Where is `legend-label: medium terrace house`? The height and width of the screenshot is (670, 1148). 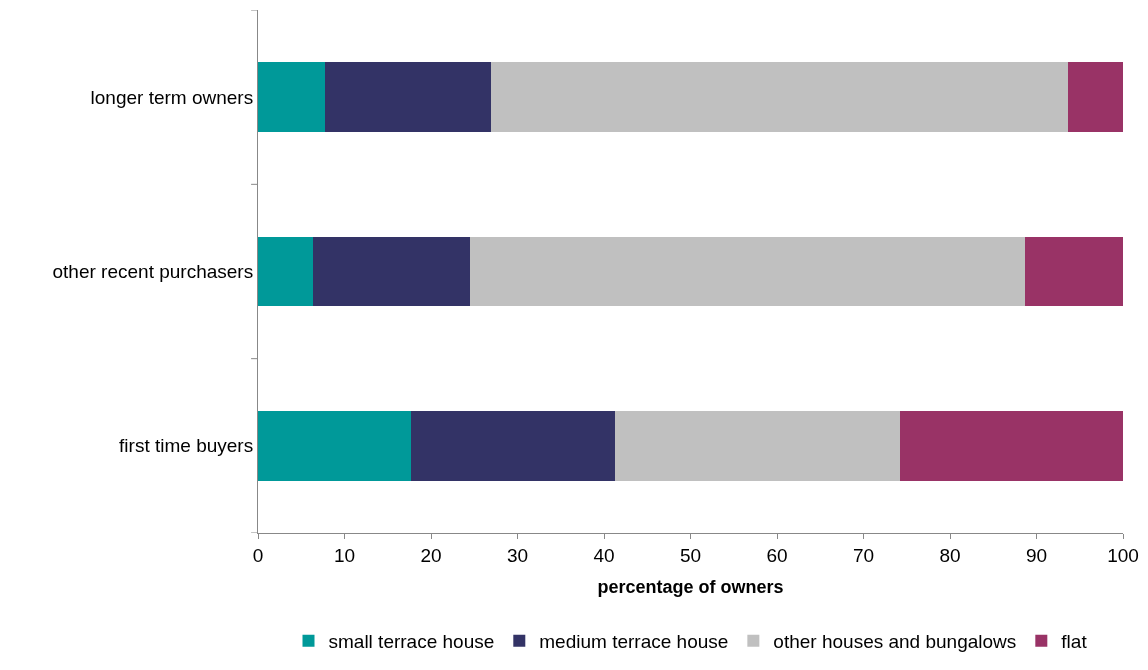 legend-label: medium terrace house is located at coordinates (634, 642).